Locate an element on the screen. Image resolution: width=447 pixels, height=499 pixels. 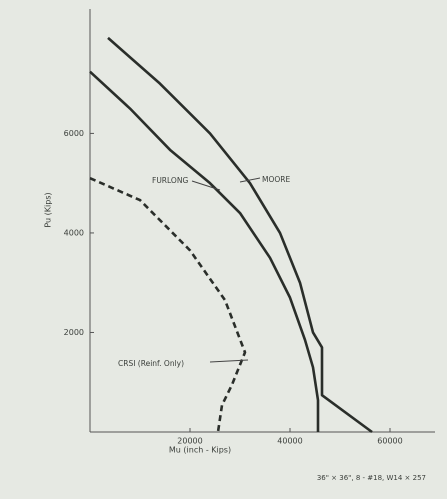
x-tick-label: 20000 is located at coordinates (189, 441).